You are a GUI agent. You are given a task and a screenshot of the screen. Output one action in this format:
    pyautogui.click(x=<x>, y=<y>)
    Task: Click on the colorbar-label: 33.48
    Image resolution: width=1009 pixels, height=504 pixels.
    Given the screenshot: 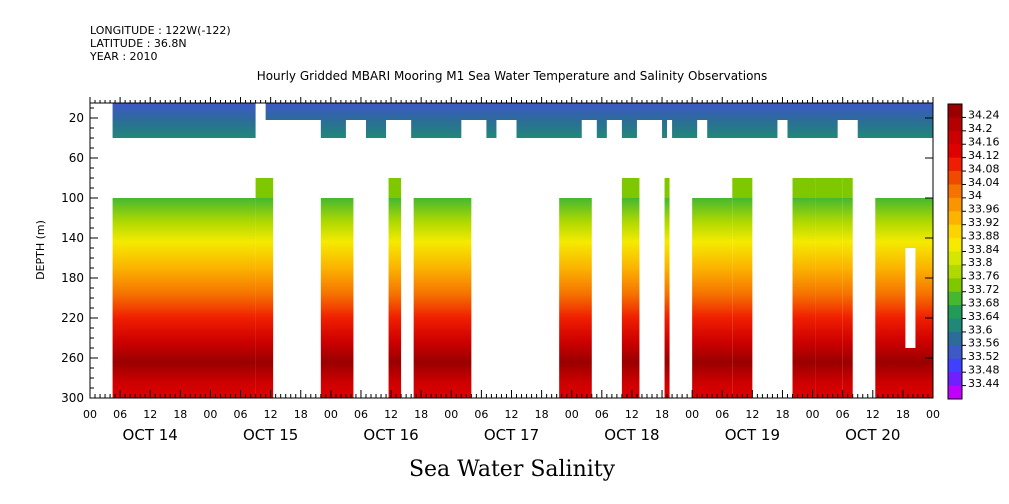 What is the action you would take?
    pyautogui.click(x=984, y=369)
    